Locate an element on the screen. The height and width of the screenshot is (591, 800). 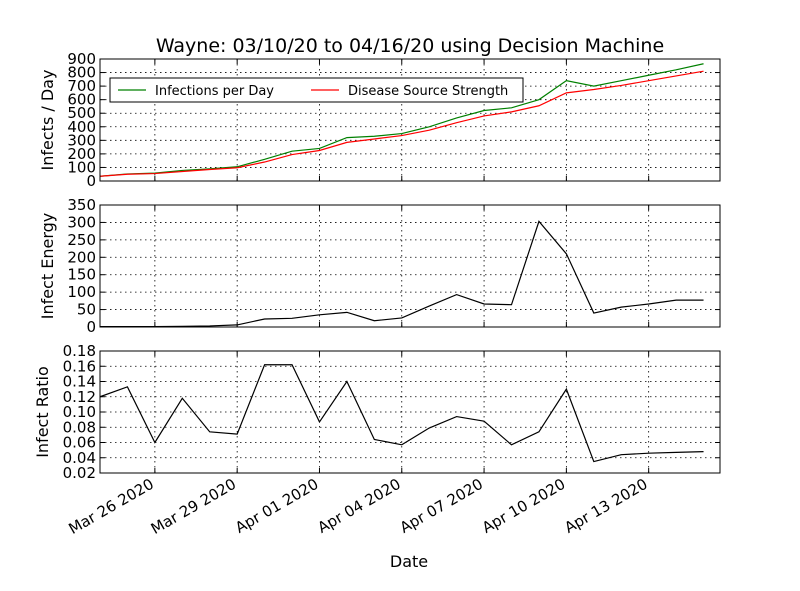
y-tick-label: 150 is located at coordinates (81, 275).